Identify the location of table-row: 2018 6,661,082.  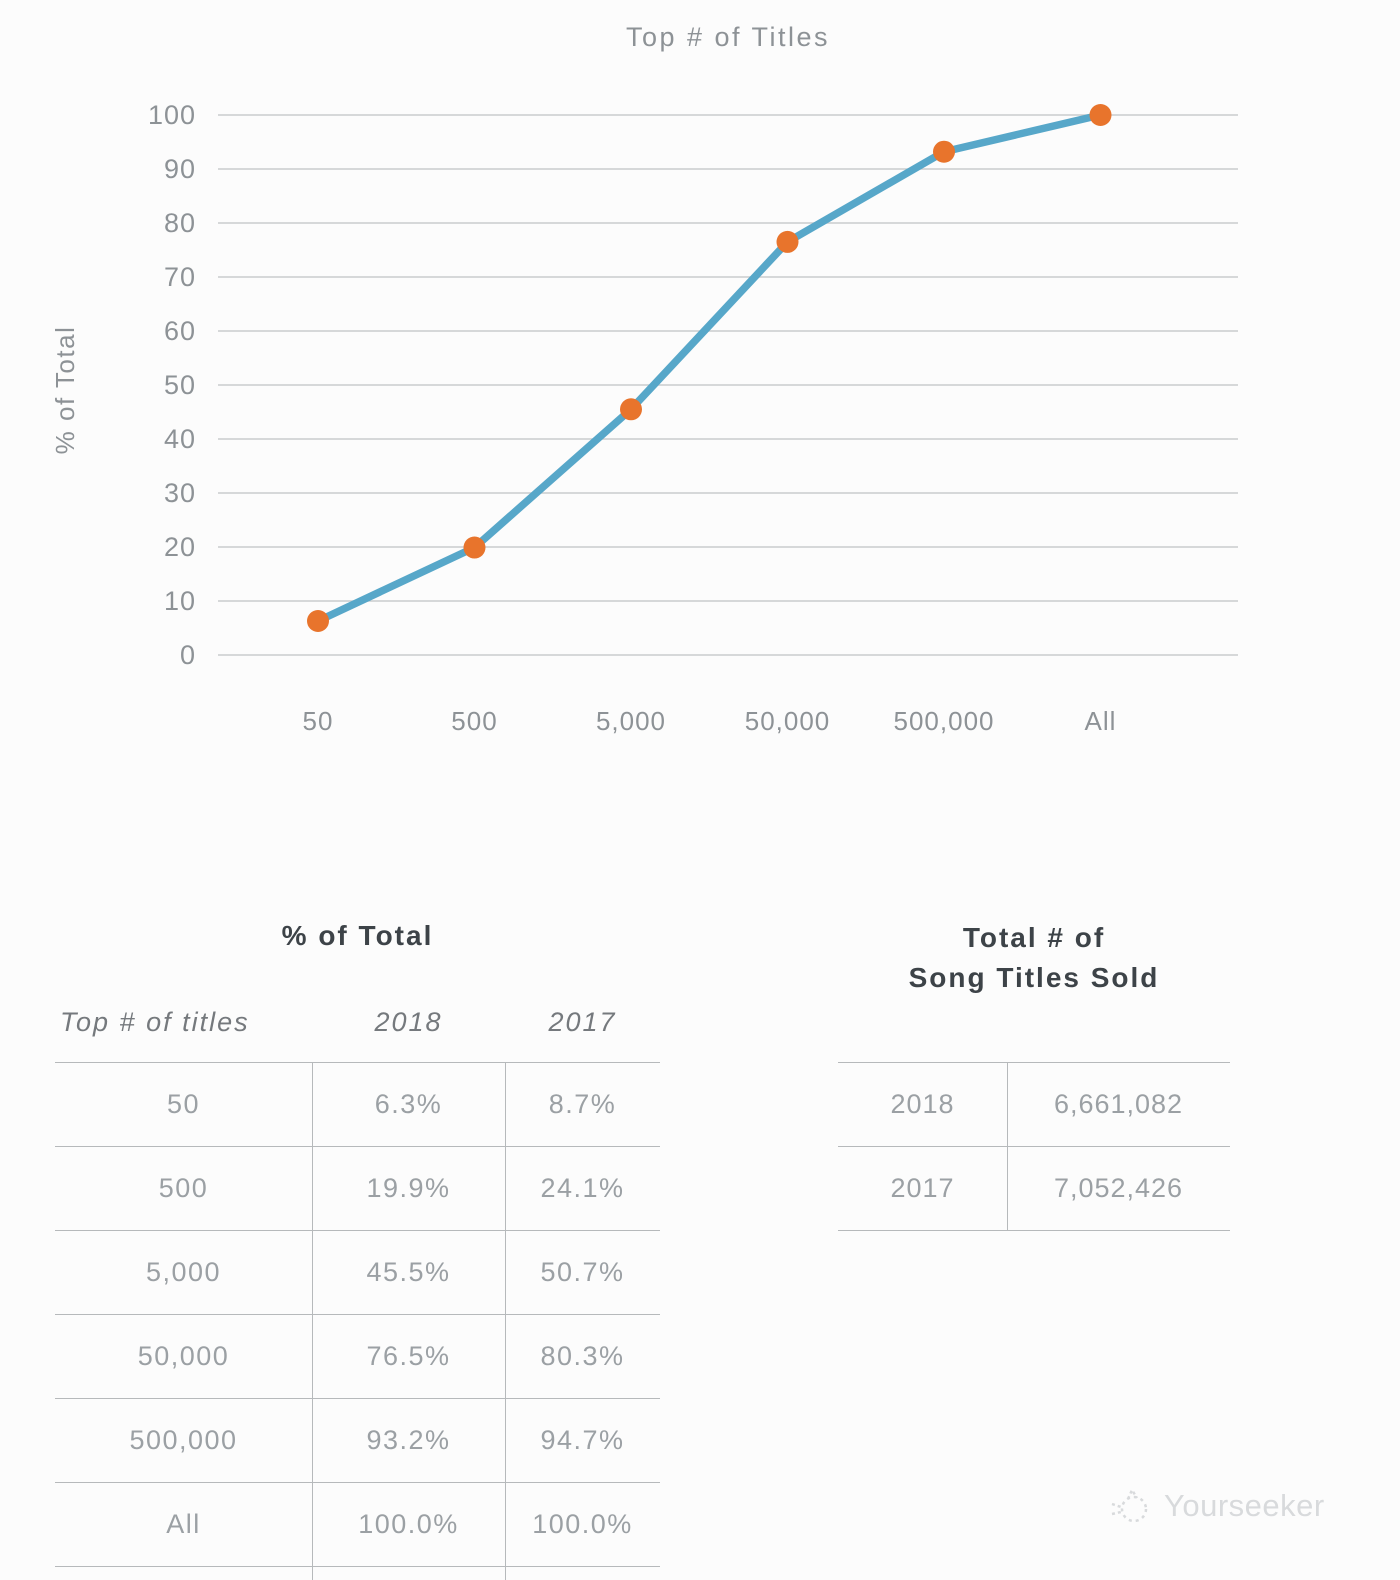
(1034, 1105).